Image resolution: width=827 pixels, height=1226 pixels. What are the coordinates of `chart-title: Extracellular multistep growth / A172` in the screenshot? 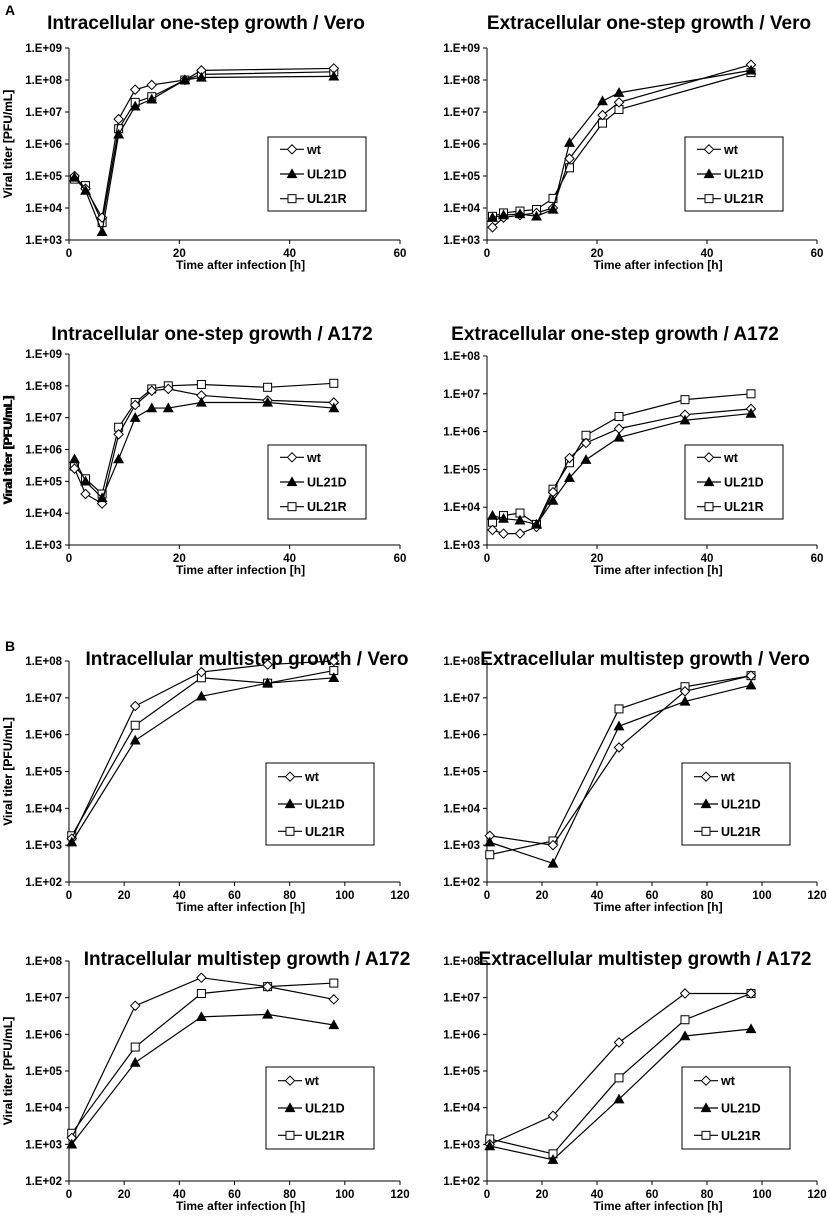 It's located at (645, 959).